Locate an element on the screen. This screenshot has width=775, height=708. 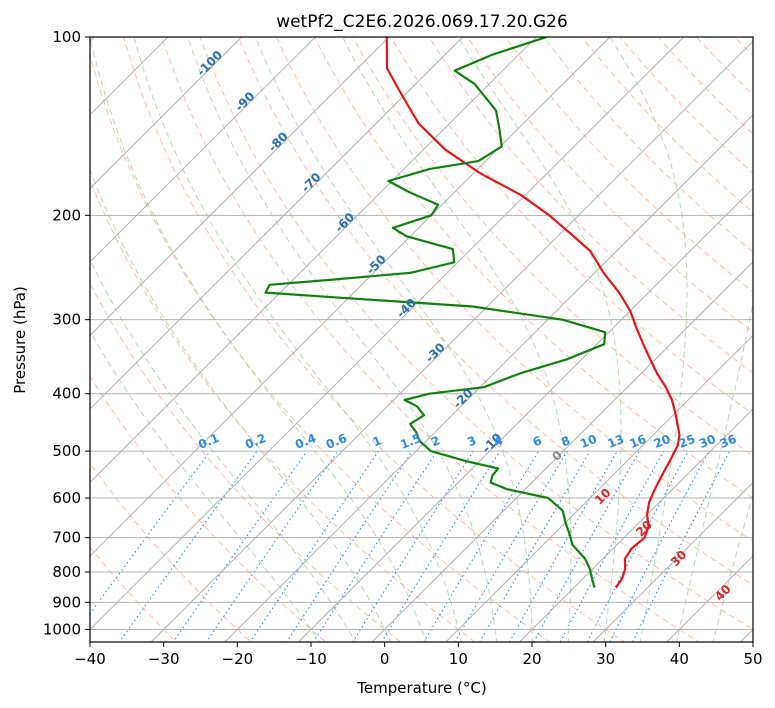
mixing-ratio-label: 36 is located at coordinates (728, 441).